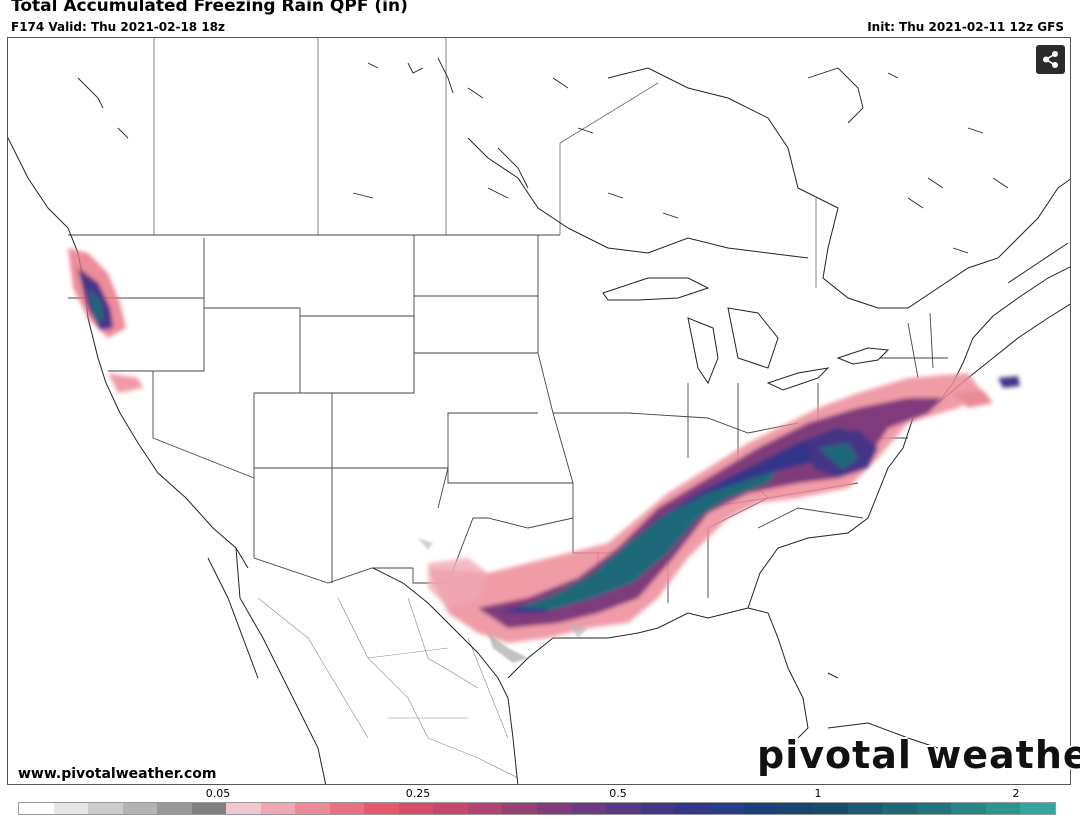 This screenshot has height=819, width=1080. Describe the element at coordinates (118, 27) in the screenshot. I see `valid-time: F174 Valid: Thu 2021-02-18 18z` at that location.